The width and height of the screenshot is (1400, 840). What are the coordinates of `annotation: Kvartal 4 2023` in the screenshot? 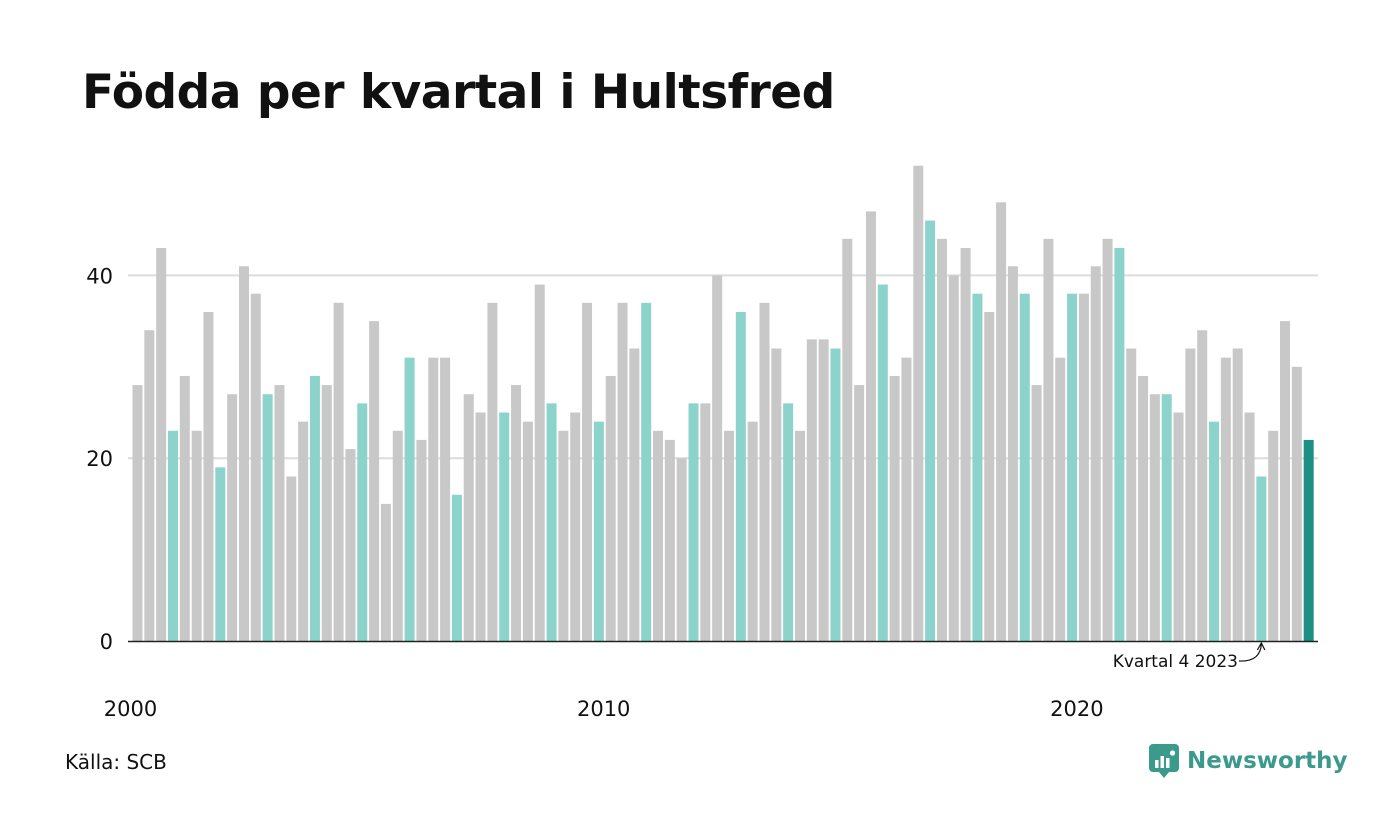 It's located at (1189, 656).